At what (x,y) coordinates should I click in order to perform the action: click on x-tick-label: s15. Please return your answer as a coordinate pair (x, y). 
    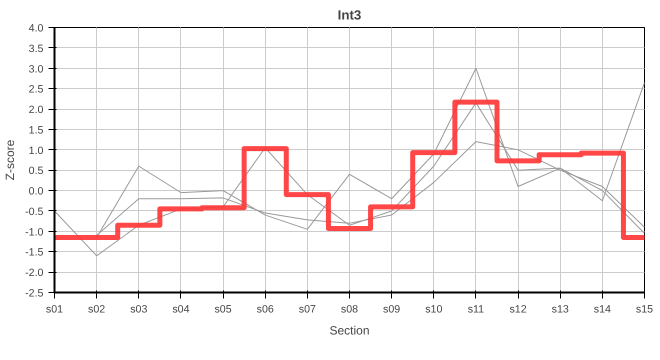
    Looking at the image, I should click on (645, 310).